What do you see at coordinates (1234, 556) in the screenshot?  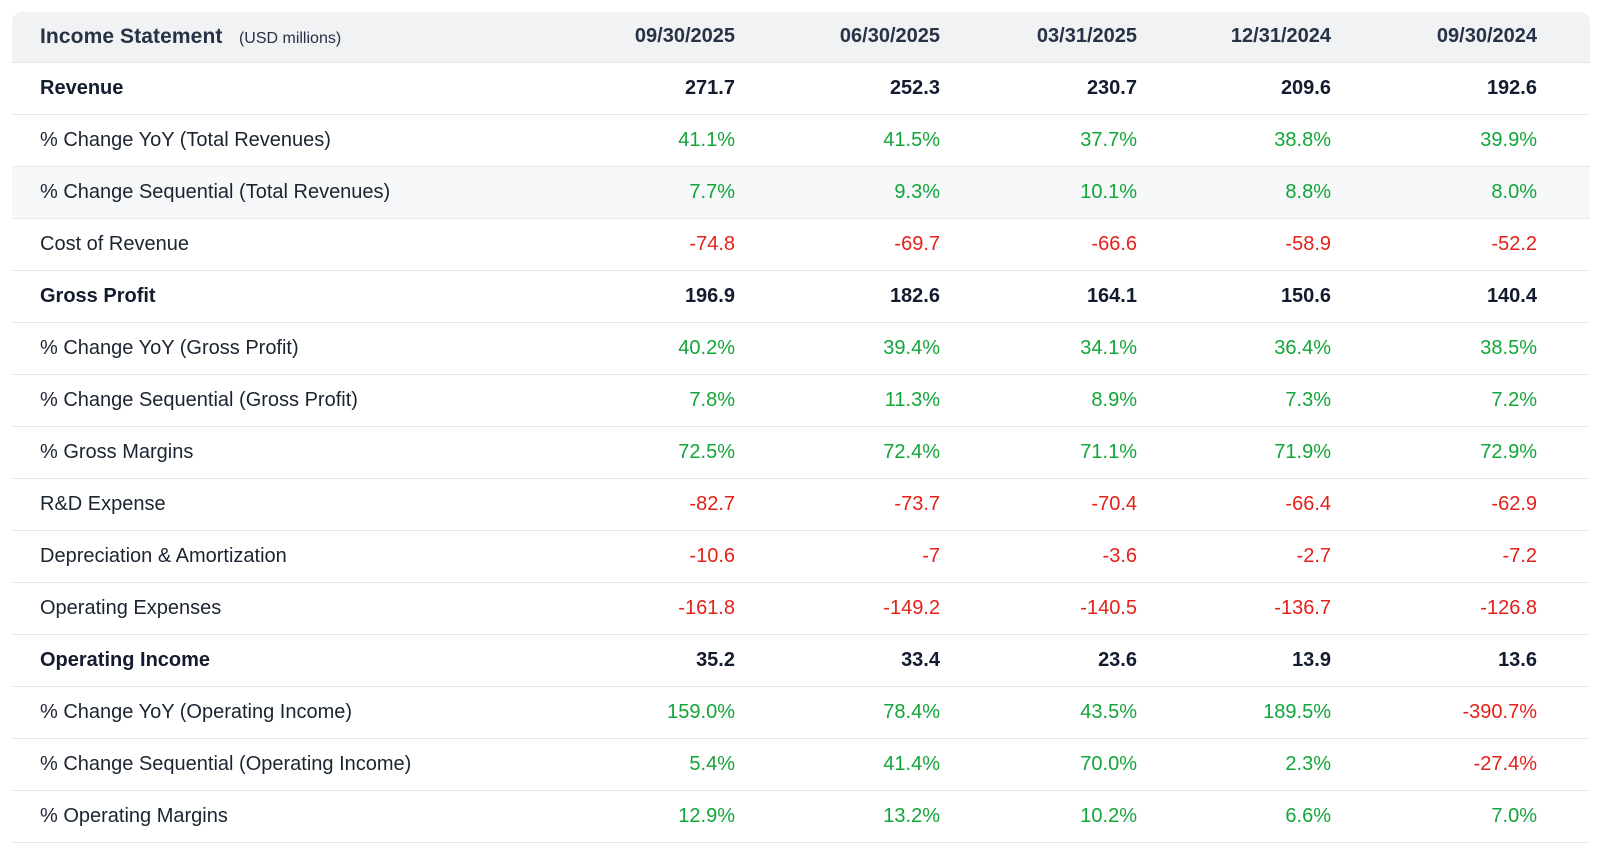 I see `cell-value: -2.7` at bounding box center [1234, 556].